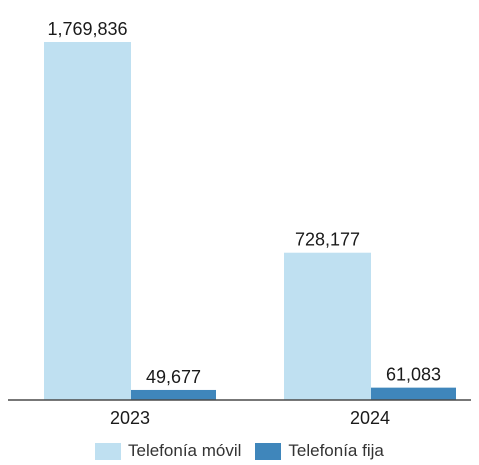  I want to click on legend-item-movil: Telefonía móvil, so click(168, 451).